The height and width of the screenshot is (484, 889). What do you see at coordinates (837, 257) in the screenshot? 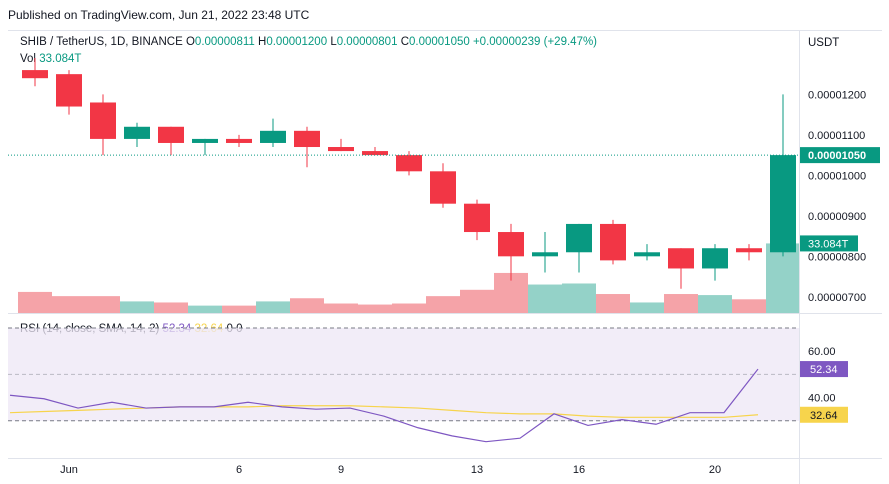
I see `price-tick-label: 0.00000800` at bounding box center [837, 257].